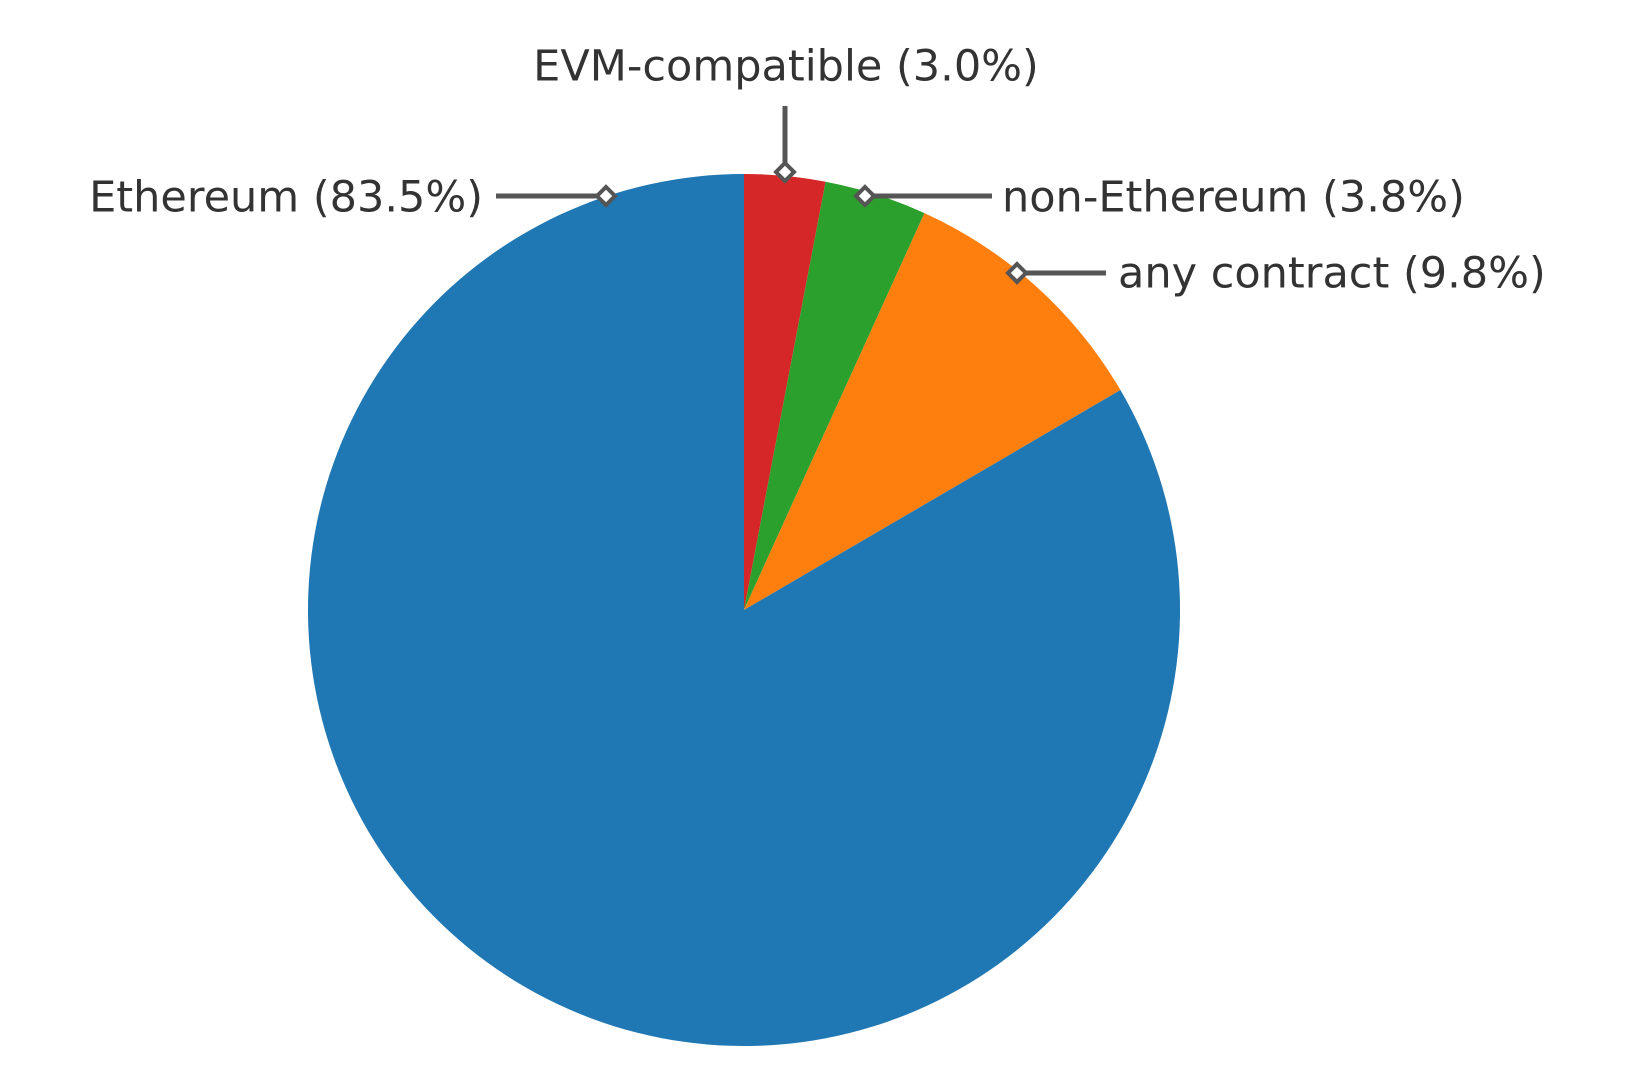 The height and width of the screenshot is (1091, 1646). I want to click on wedge-label: non-Ethereum (3.8%), so click(1233, 198).